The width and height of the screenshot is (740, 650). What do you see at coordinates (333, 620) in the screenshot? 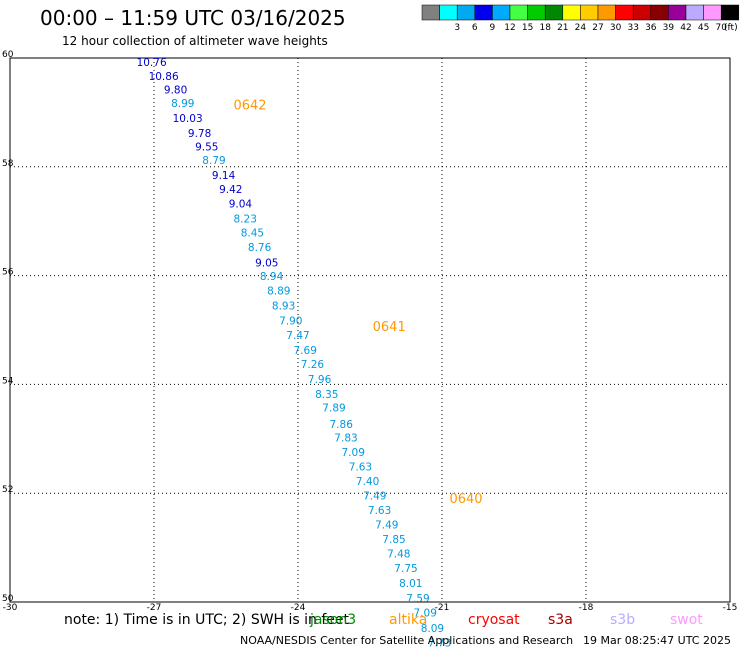
I see `satellite-jason3: jason3` at bounding box center [333, 620].